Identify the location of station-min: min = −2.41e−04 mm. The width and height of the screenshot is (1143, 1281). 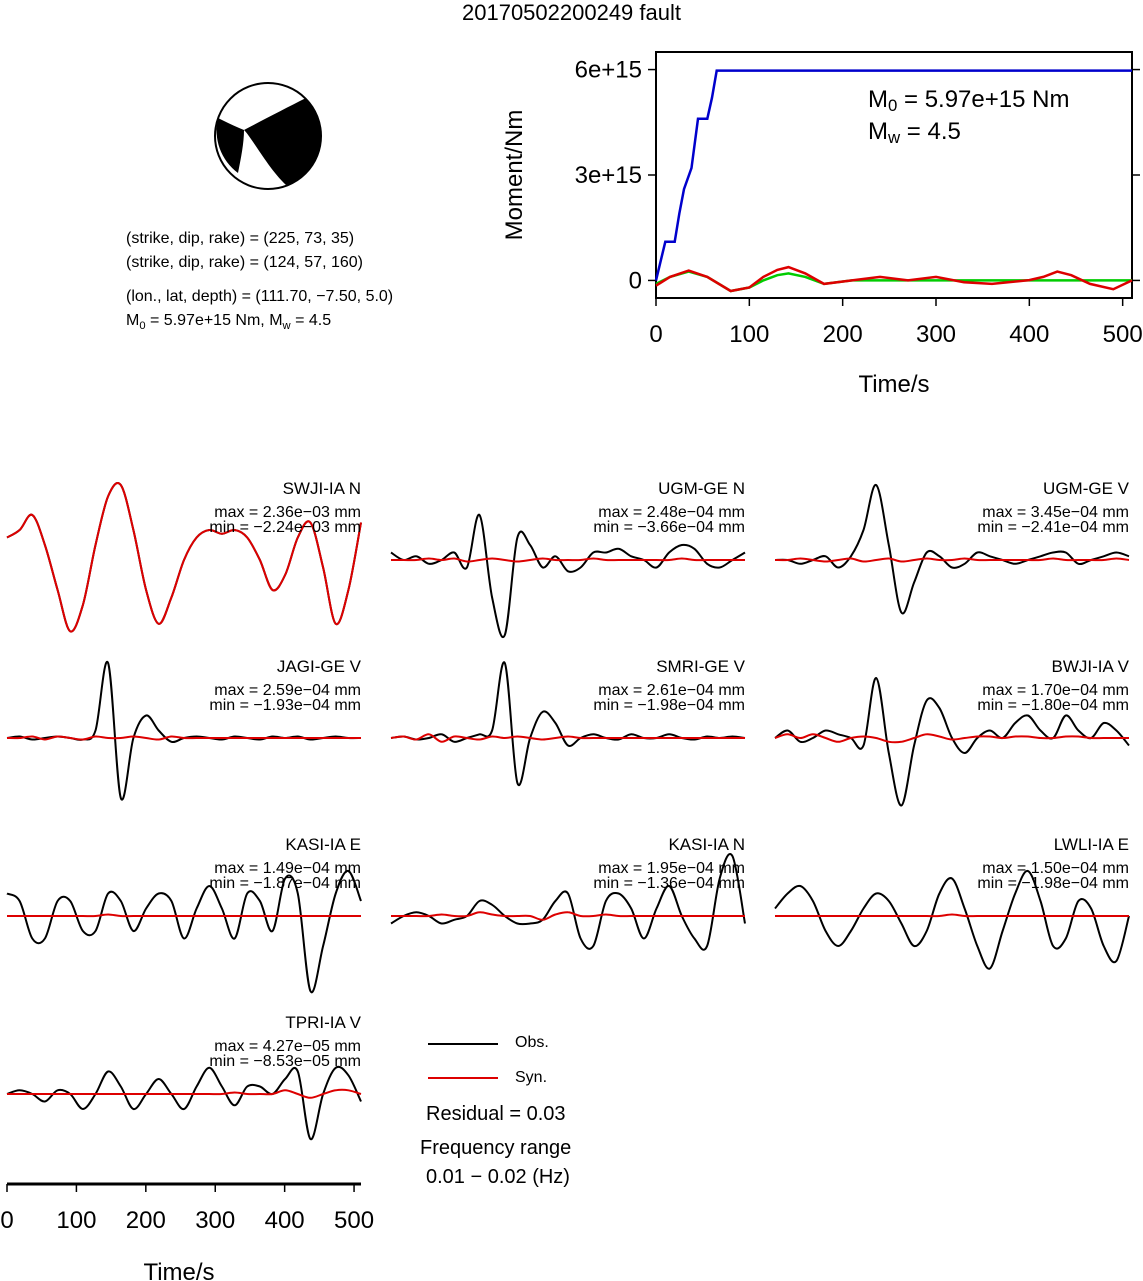
(1053, 527).